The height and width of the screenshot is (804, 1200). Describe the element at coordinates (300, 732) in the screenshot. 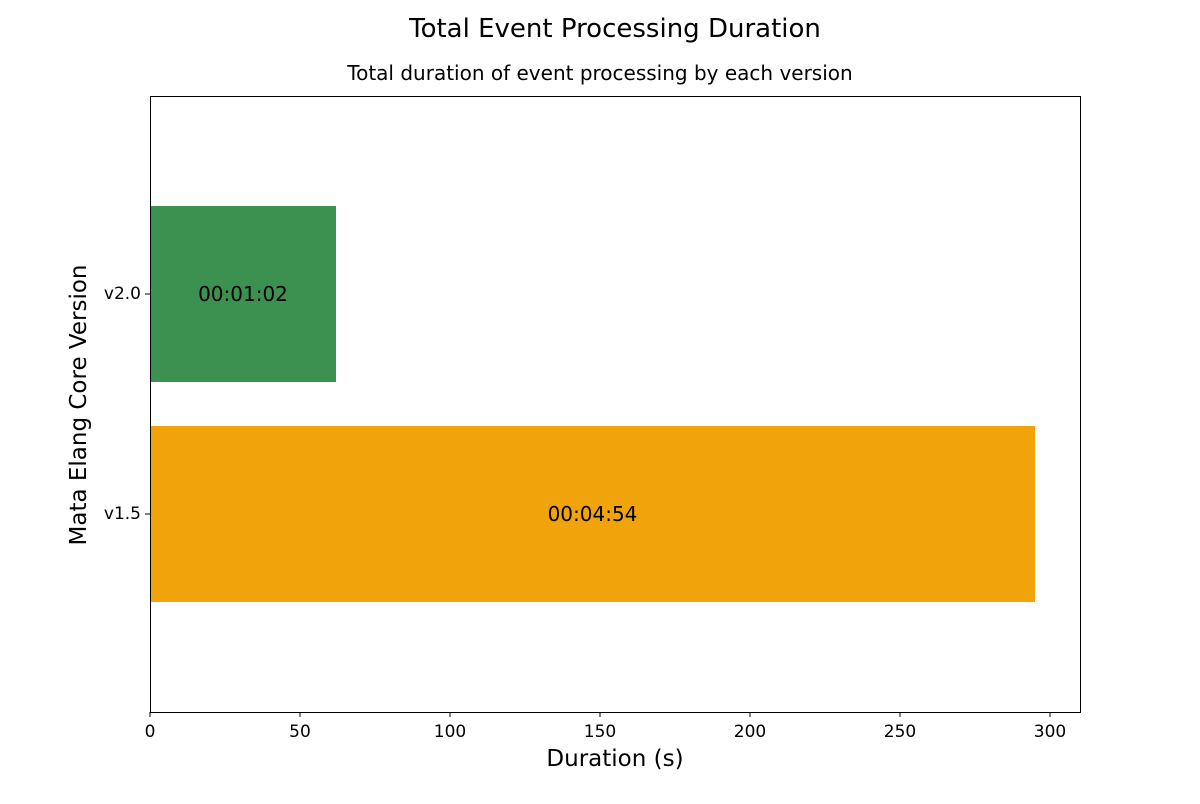

I see `x-tick-label: 50` at that location.